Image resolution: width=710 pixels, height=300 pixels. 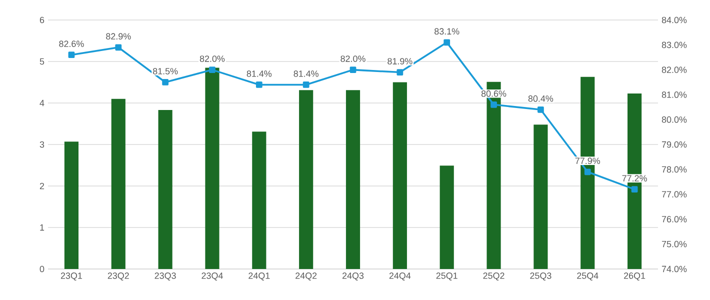 What do you see at coordinates (165, 71) in the screenshot?
I see `data-label: 81.5%` at bounding box center [165, 71].